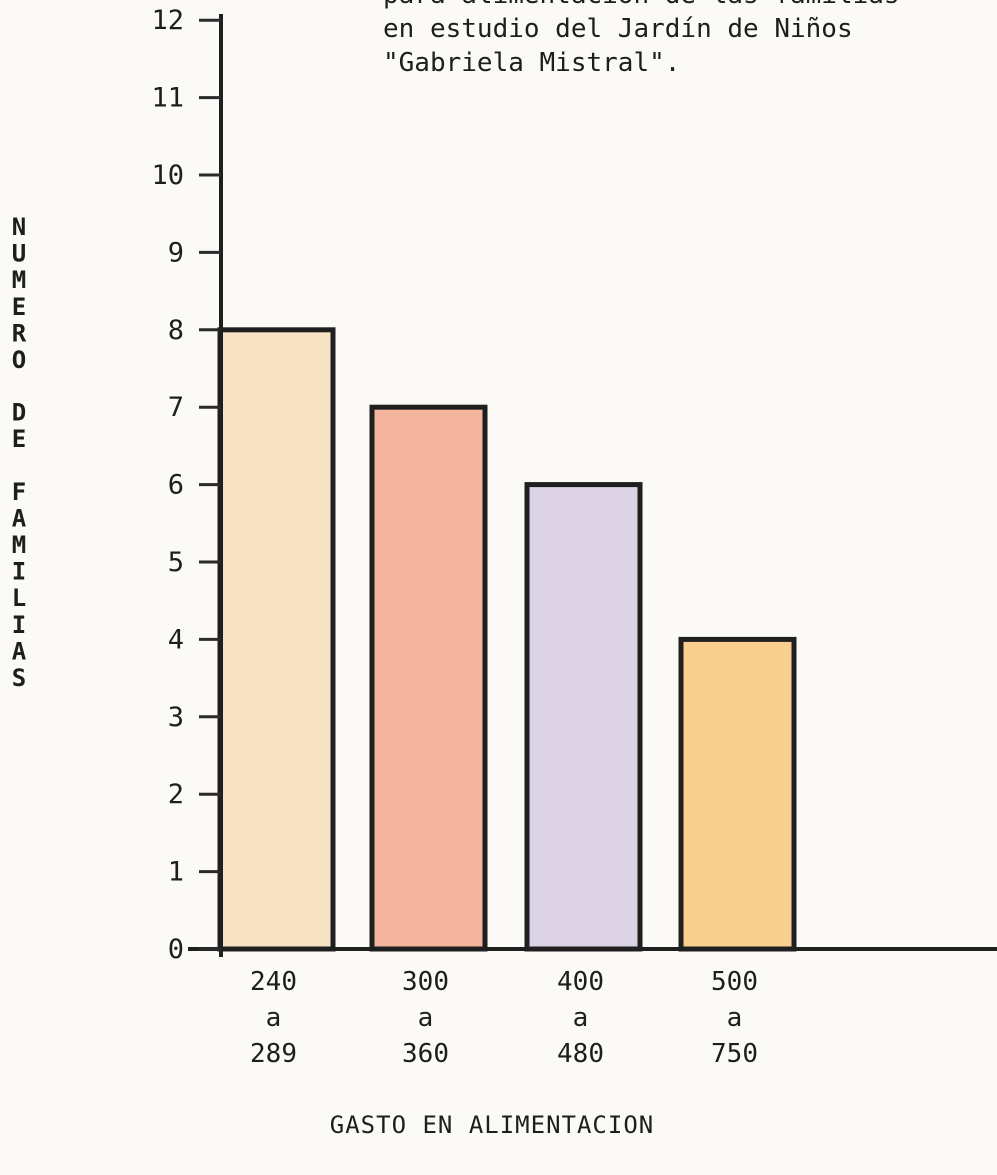 The width and height of the screenshot is (997, 1175). I want to click on x-axis-categories: 240 a 289 300 a 360 400 a 480 500 a 750, so click(504, 1018).